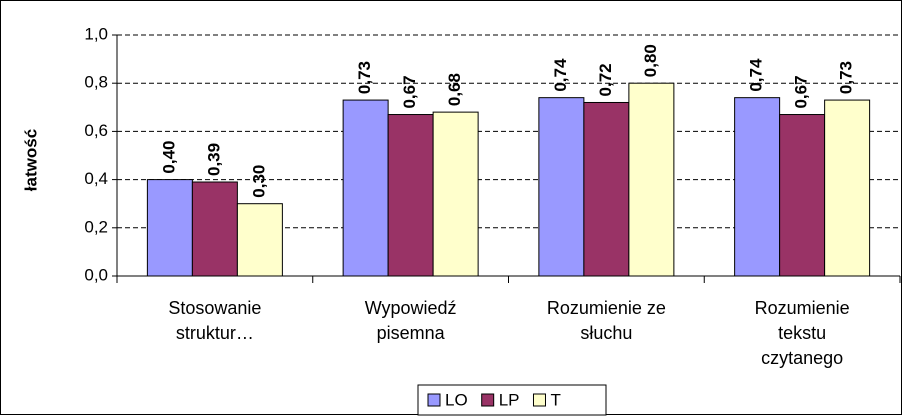  I want to click on value-label: 0,40, so click(168, 157).